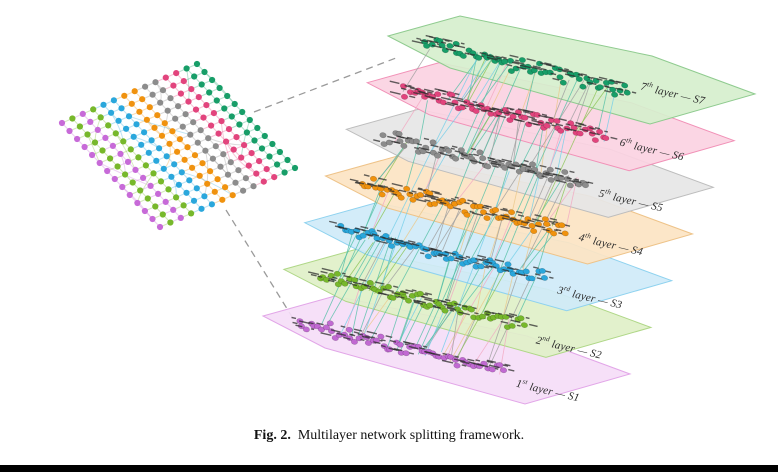 The width and height of the screenshot is (778, 472). What do you see at coordinates (159, 125) in the screenshot?
I see `flat-network-edge` at bounding box center [159, 125].